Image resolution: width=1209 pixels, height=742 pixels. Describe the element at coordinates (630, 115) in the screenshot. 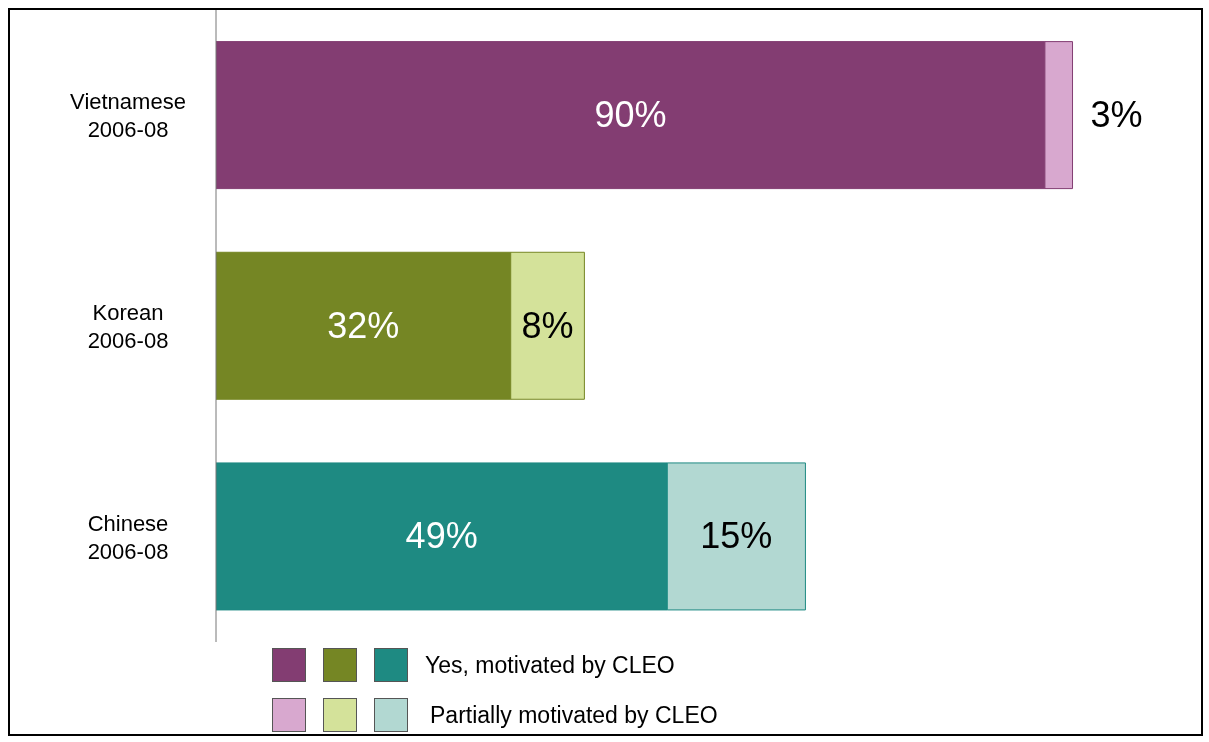

I see `data-label: 90%` at that location.